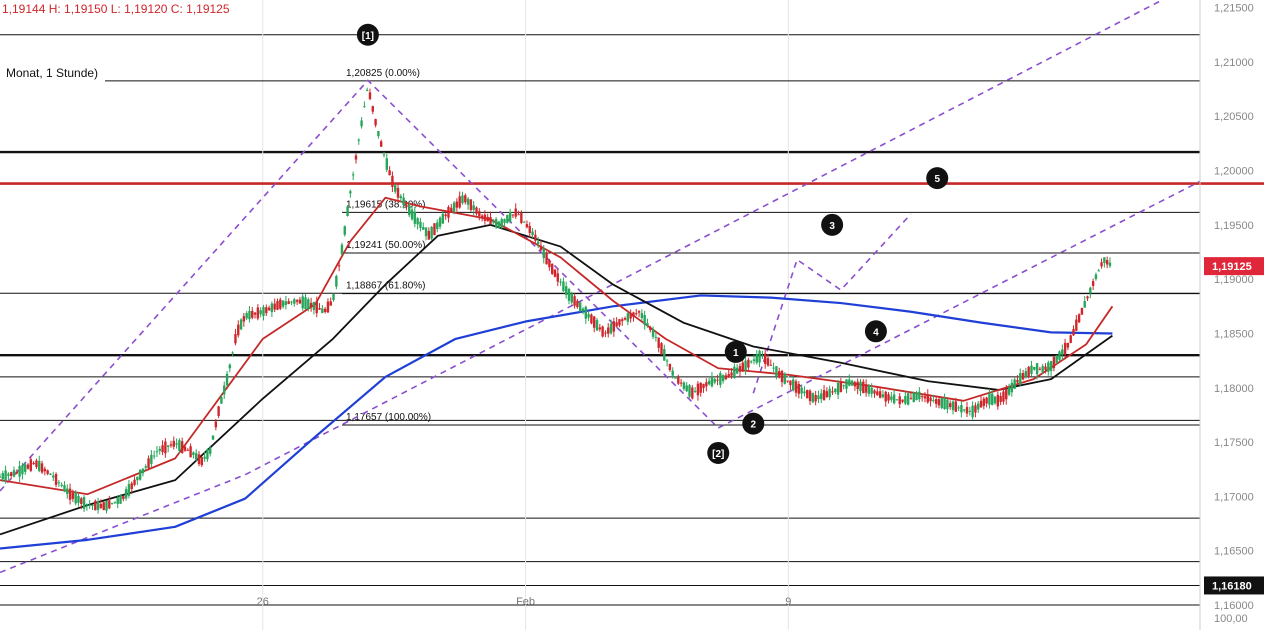 Image resolution: width=1264 pixels, height=630 pixels. Describe the element at coordinates (1234, 389) in the screenshot. I see `y-tick-label: 1,18000` at that location.